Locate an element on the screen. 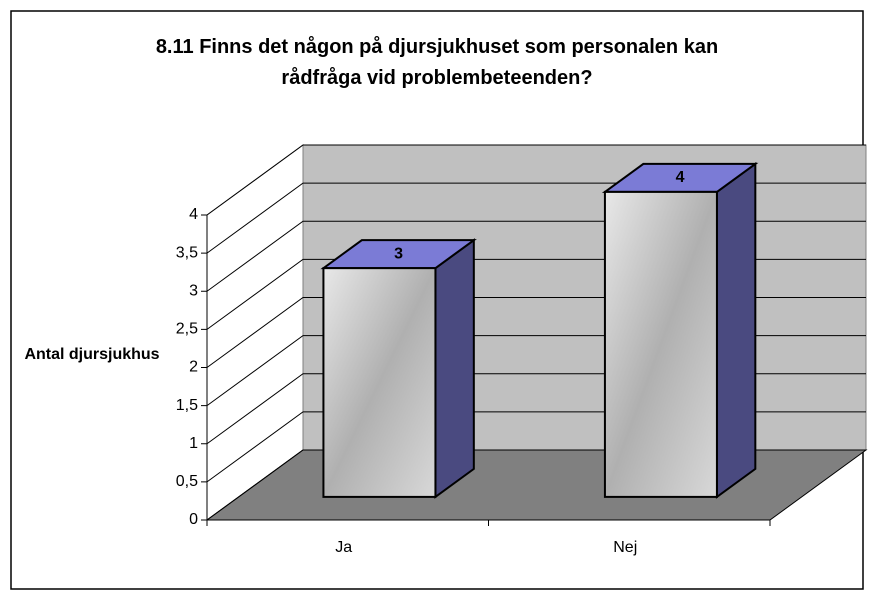 The width and height of the screenshot is (874, 596). y-tick-label: 0,5 is located at coordinates (187, 481).